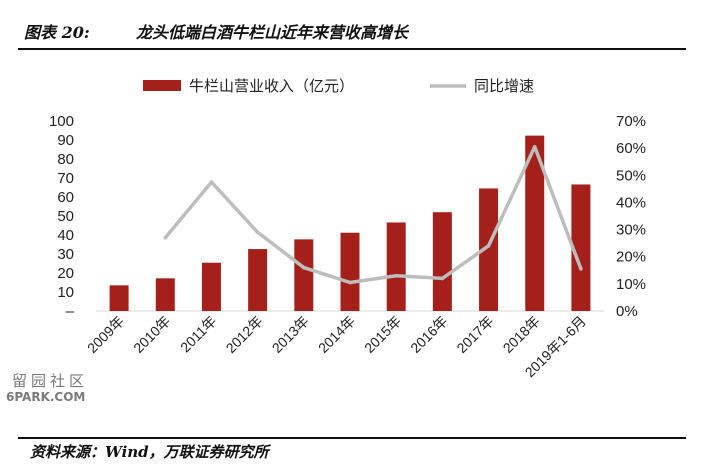 The width and height of the screenshot is (702, 472). I want to click on left-axis-tick-label: 60, so click(65, 197).